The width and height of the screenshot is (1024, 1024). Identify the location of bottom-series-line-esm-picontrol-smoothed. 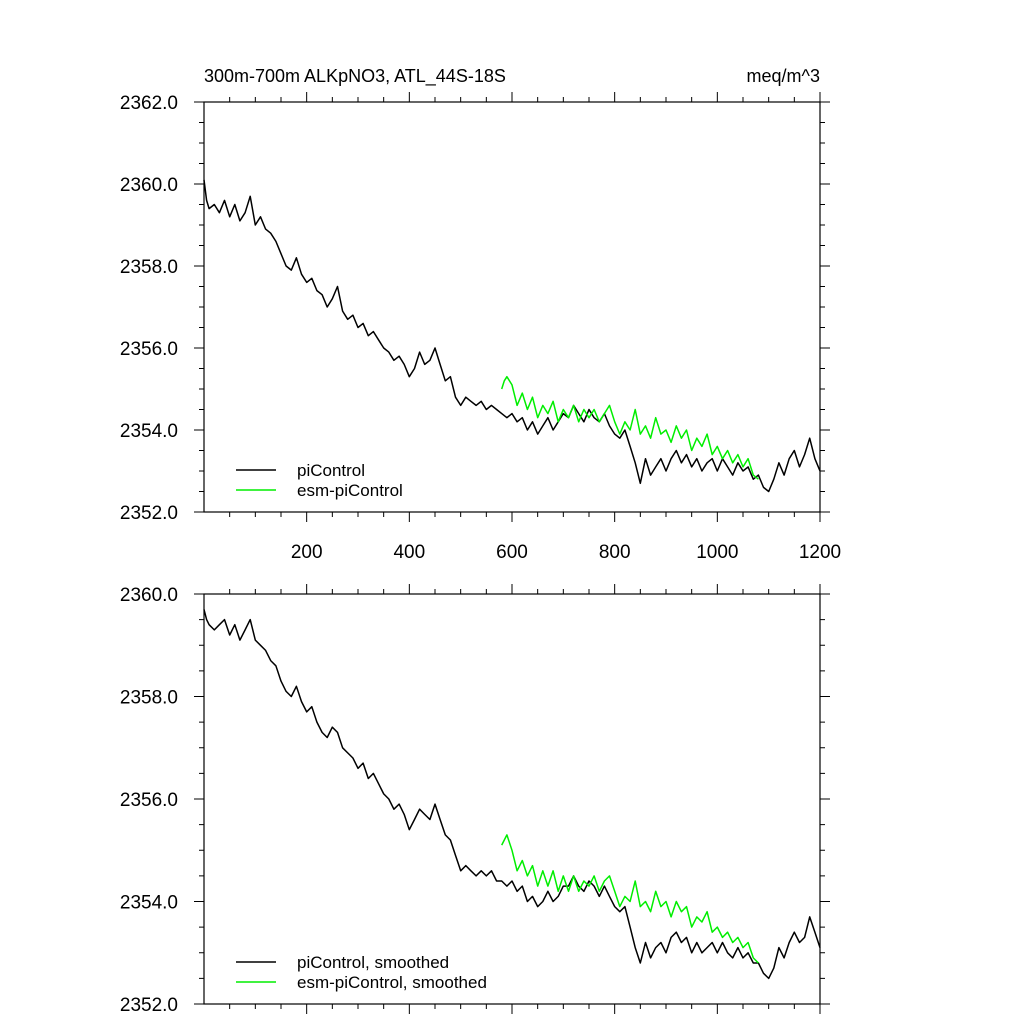
(630, 899).